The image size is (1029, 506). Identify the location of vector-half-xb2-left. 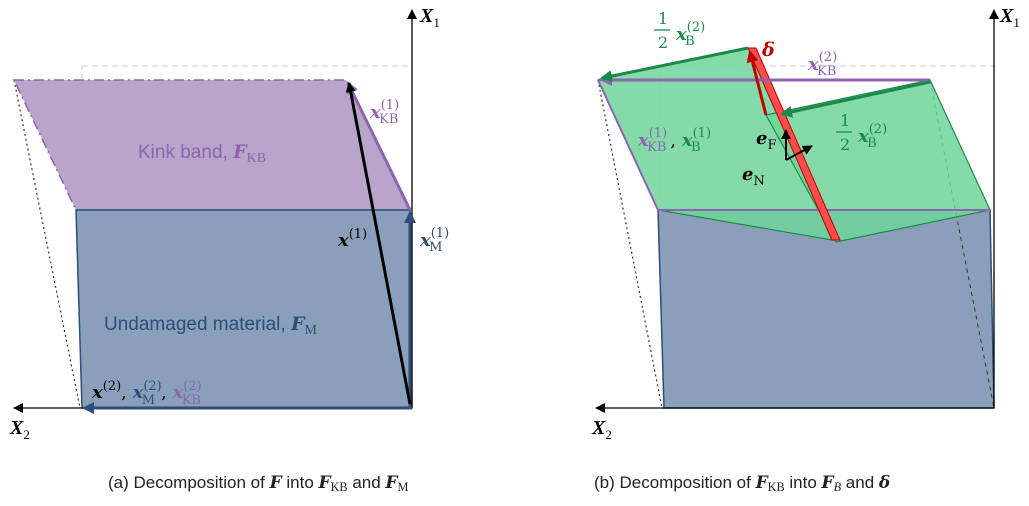
(674, 64).